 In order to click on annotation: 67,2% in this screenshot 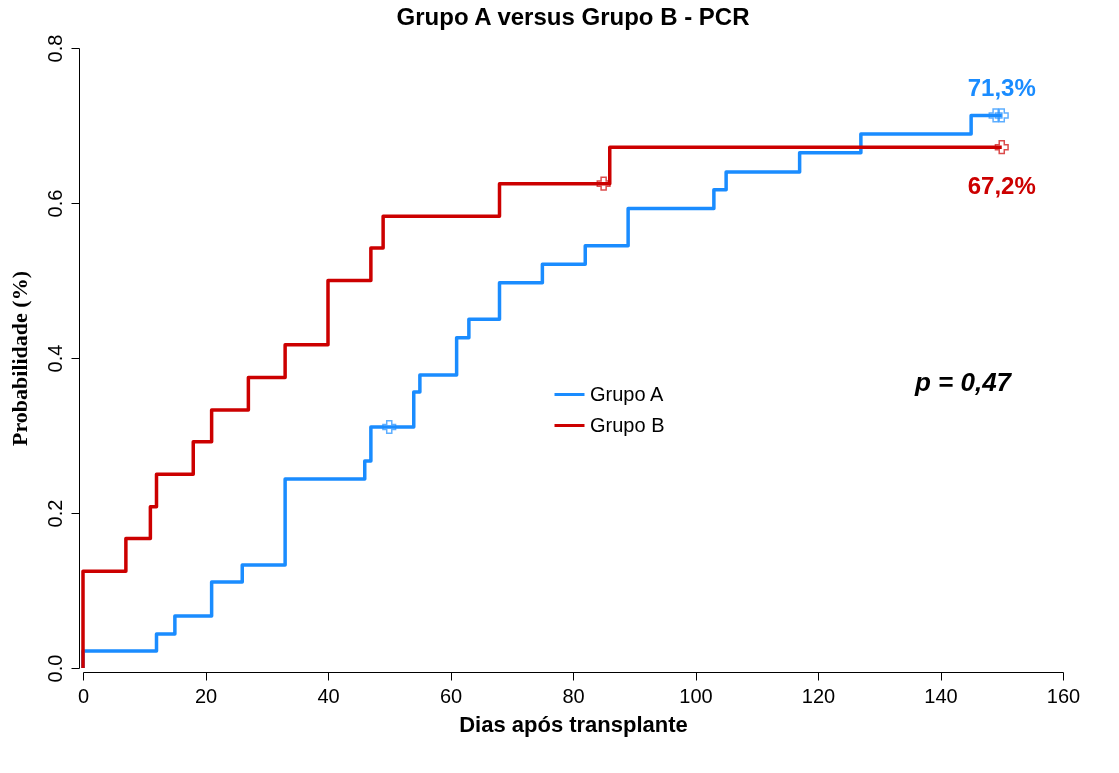, I will do `click(1001, 186)`.